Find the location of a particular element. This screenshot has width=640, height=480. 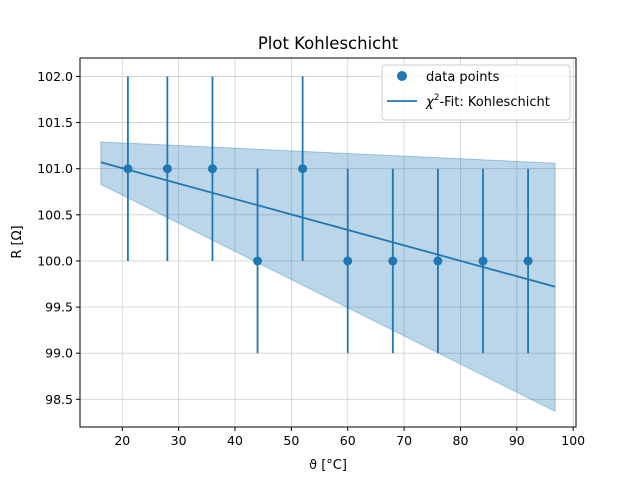

y-tick-label: 101.5 is located at coordinates (55, 122).